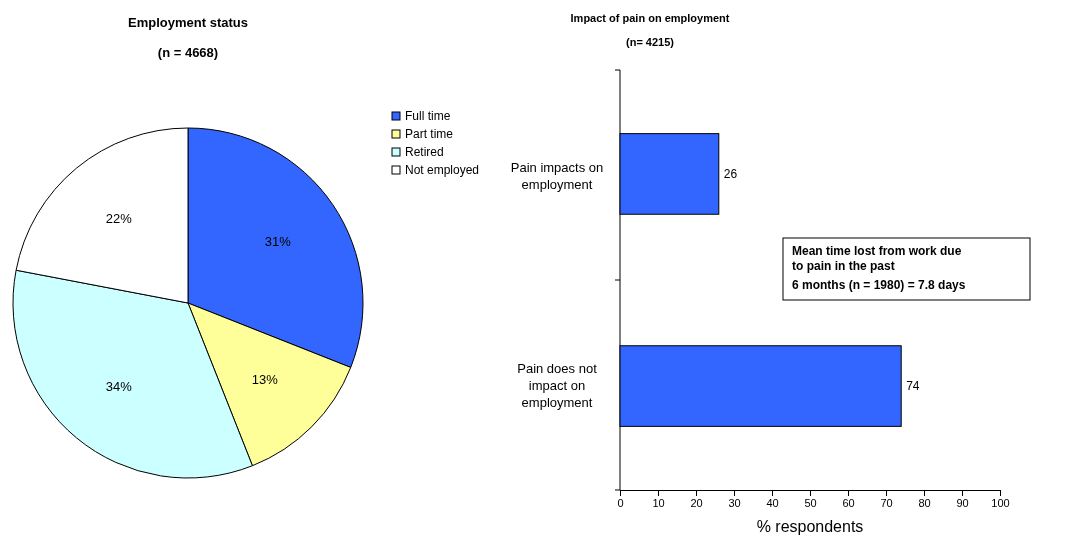 The image size is (1067, 540). What do you see at coordinates (734, 502) in the screenshot?
I see `x-tick-label: 30` at bounding box center [734, 502].